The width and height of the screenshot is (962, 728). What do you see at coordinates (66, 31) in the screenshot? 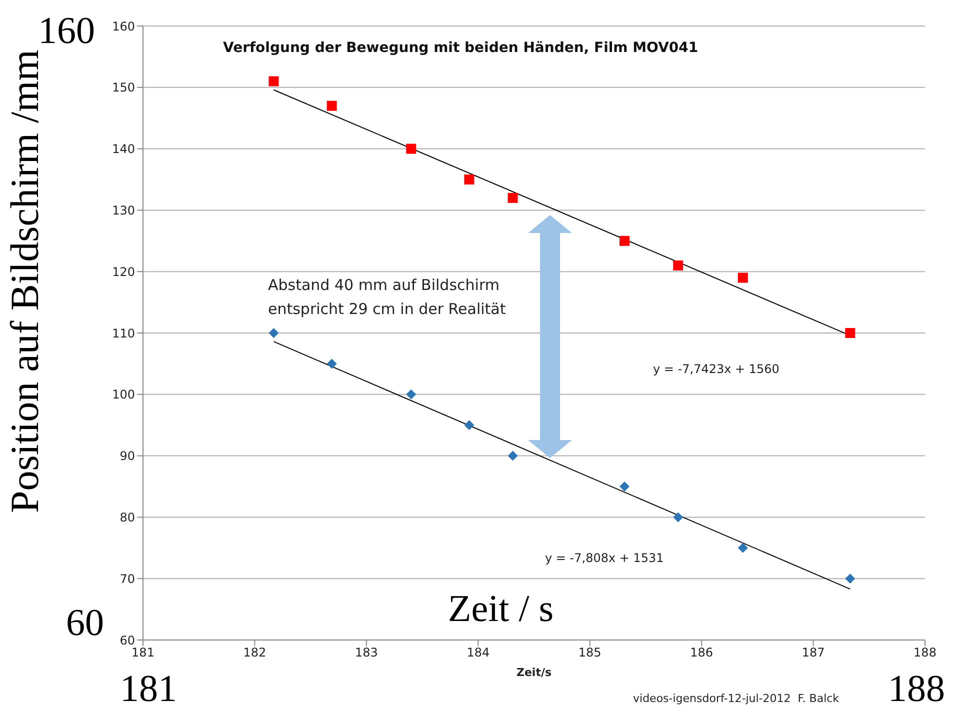
I see `text: 160` at bounding box center [66, 31].